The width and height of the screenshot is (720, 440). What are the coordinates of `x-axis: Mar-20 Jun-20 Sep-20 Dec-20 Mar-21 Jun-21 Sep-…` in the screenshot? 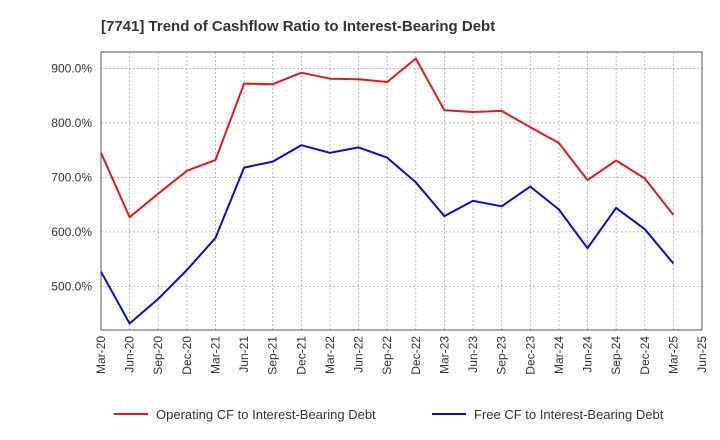 It's located at (401, 355).